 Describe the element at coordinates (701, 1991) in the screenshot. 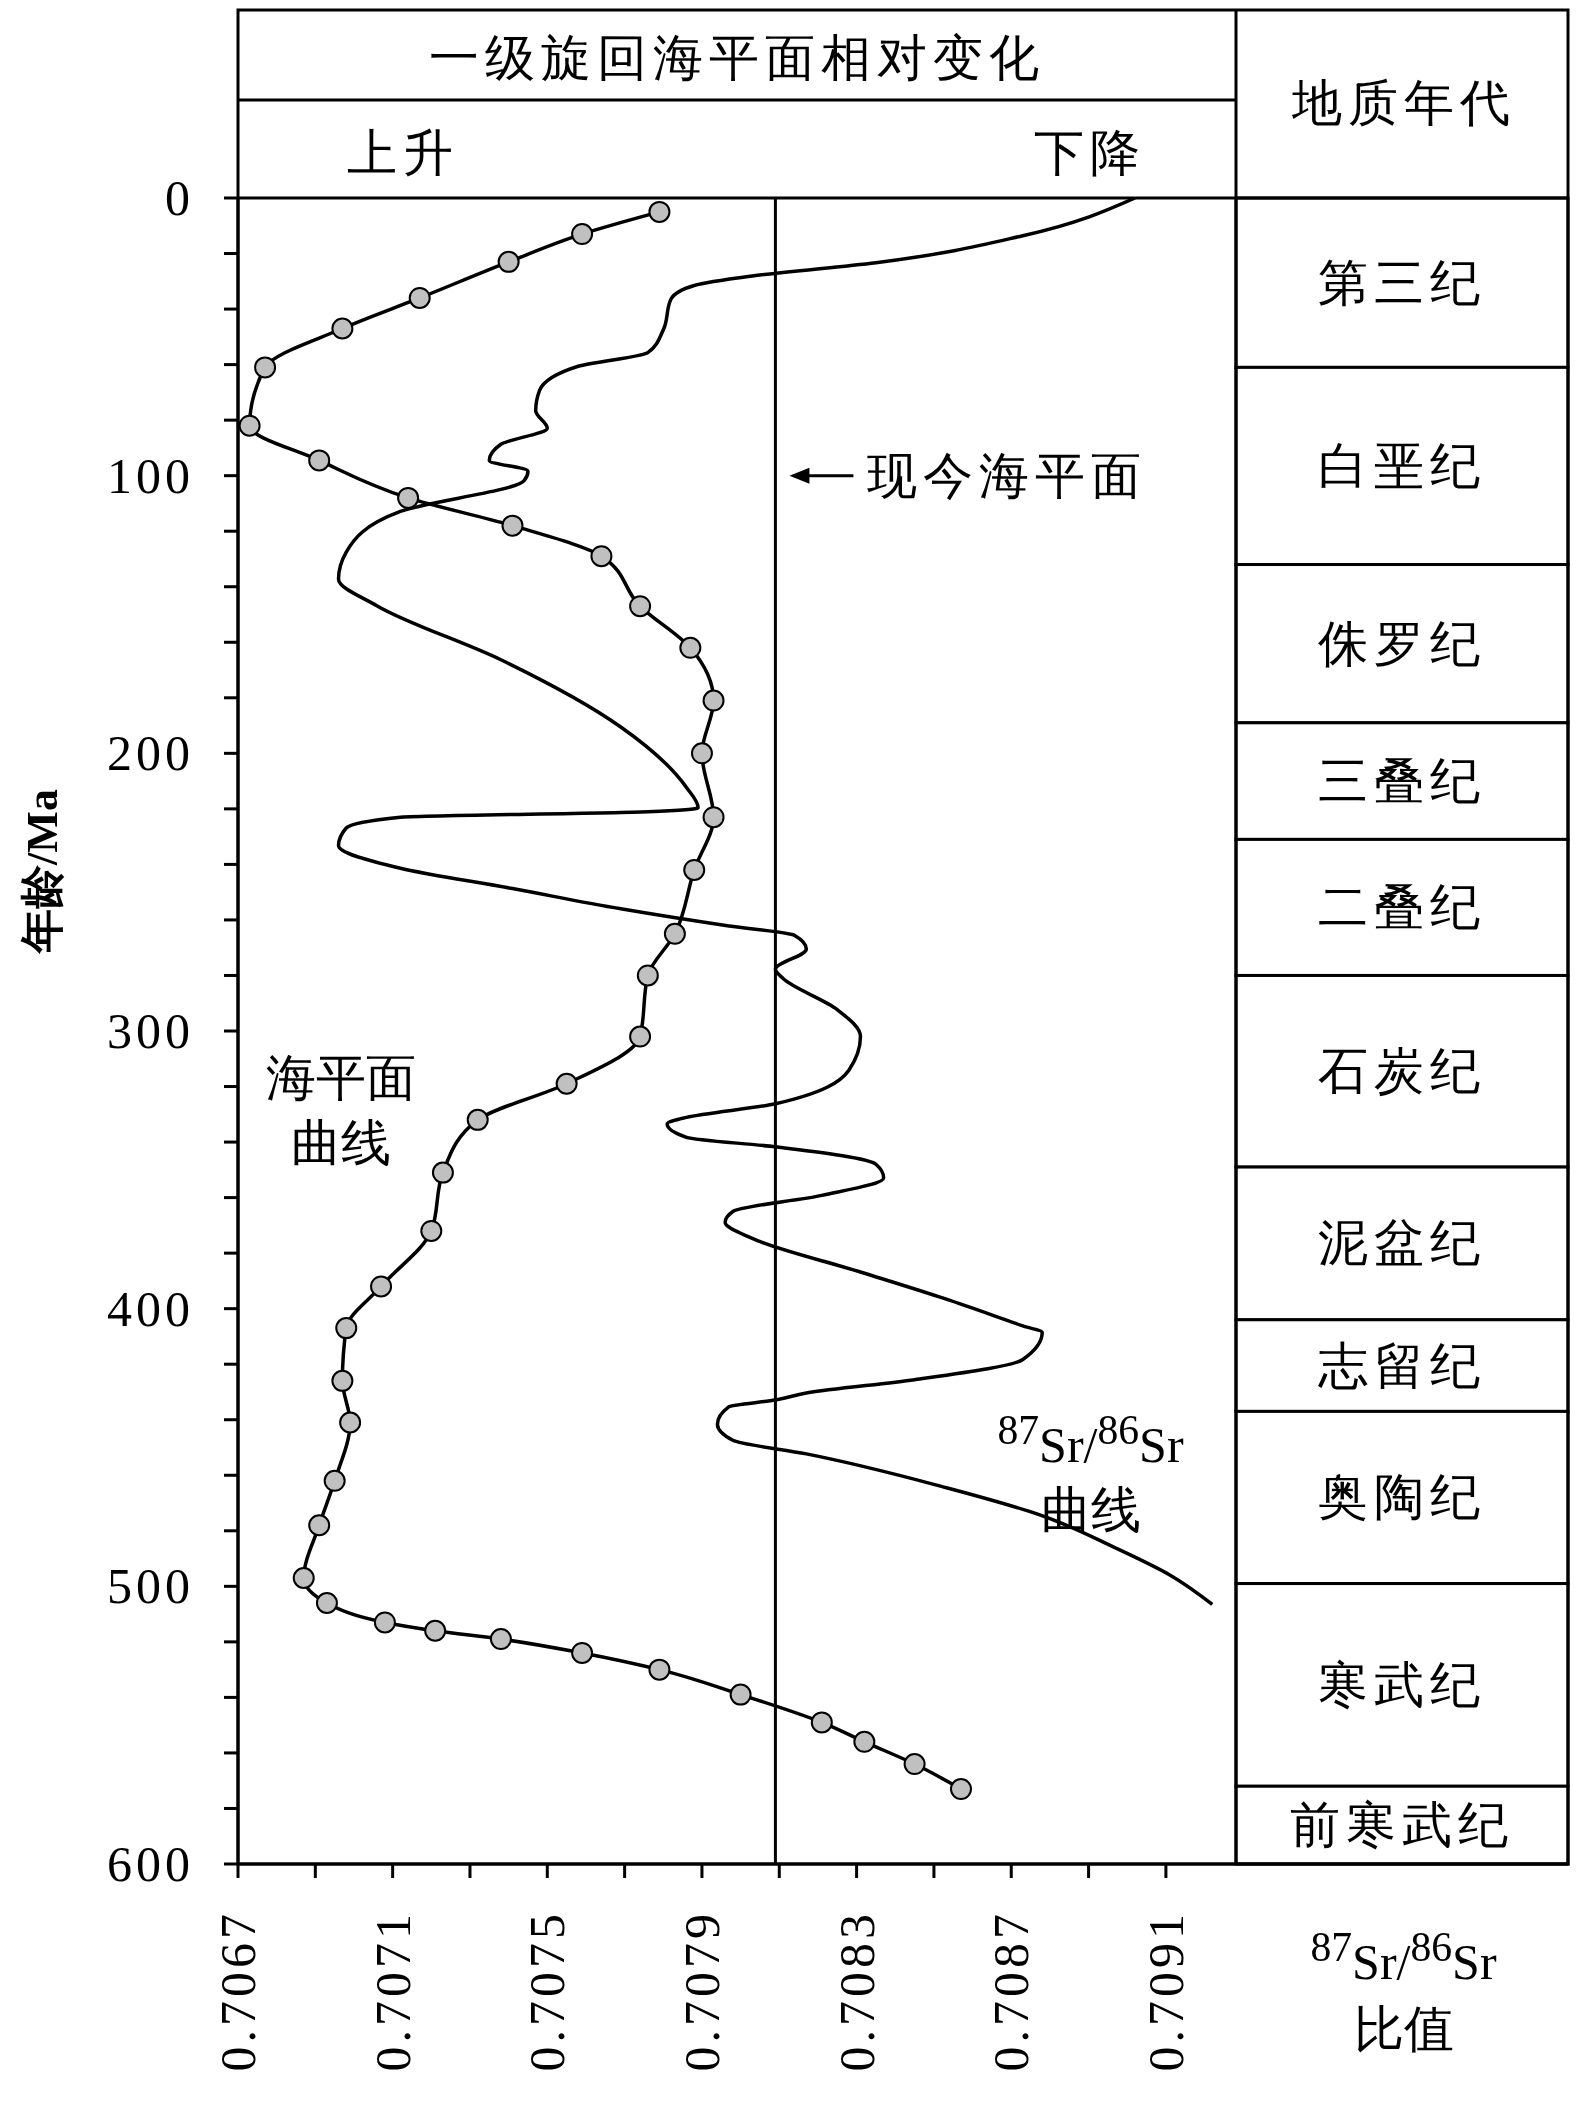

I see `x-tick-label: 0.7079` at that location.